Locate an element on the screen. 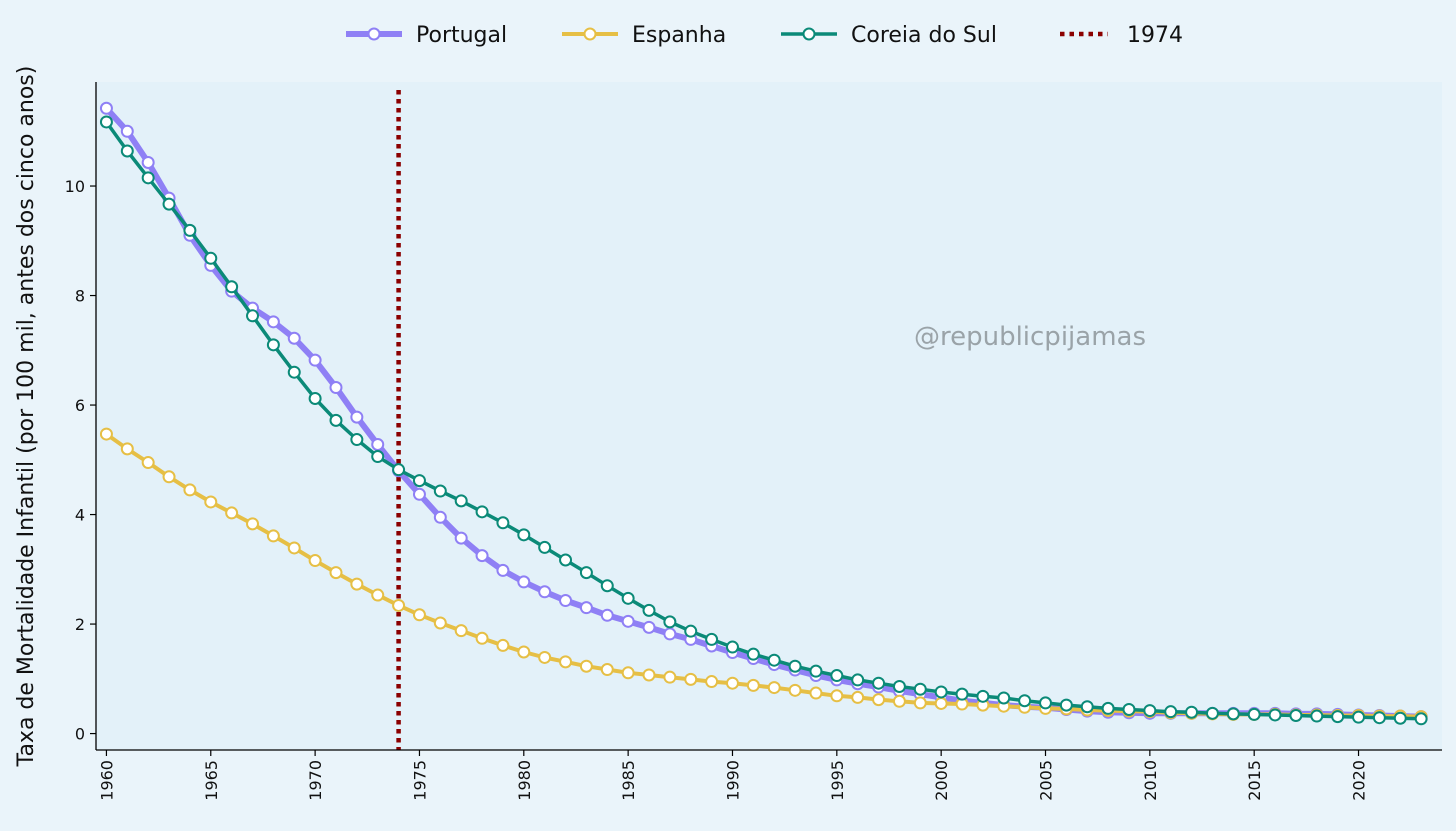  x-tick-label: 2015 is located at coordinates (1254, 780).